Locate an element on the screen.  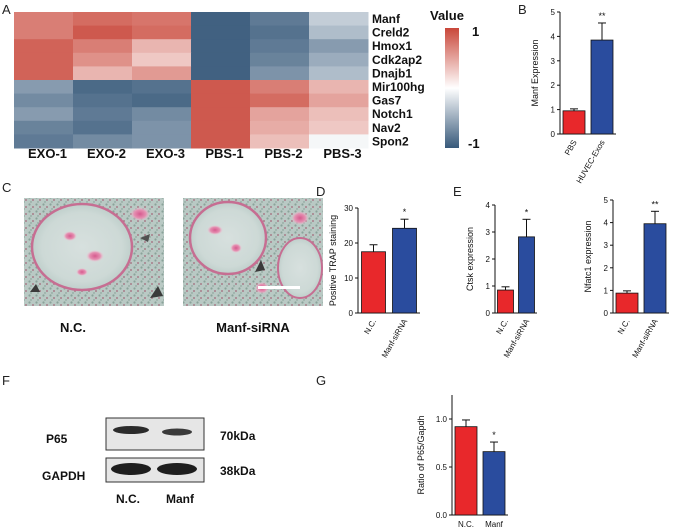
y-axis-title: Manf Expression is located at coordinates (535, 72).